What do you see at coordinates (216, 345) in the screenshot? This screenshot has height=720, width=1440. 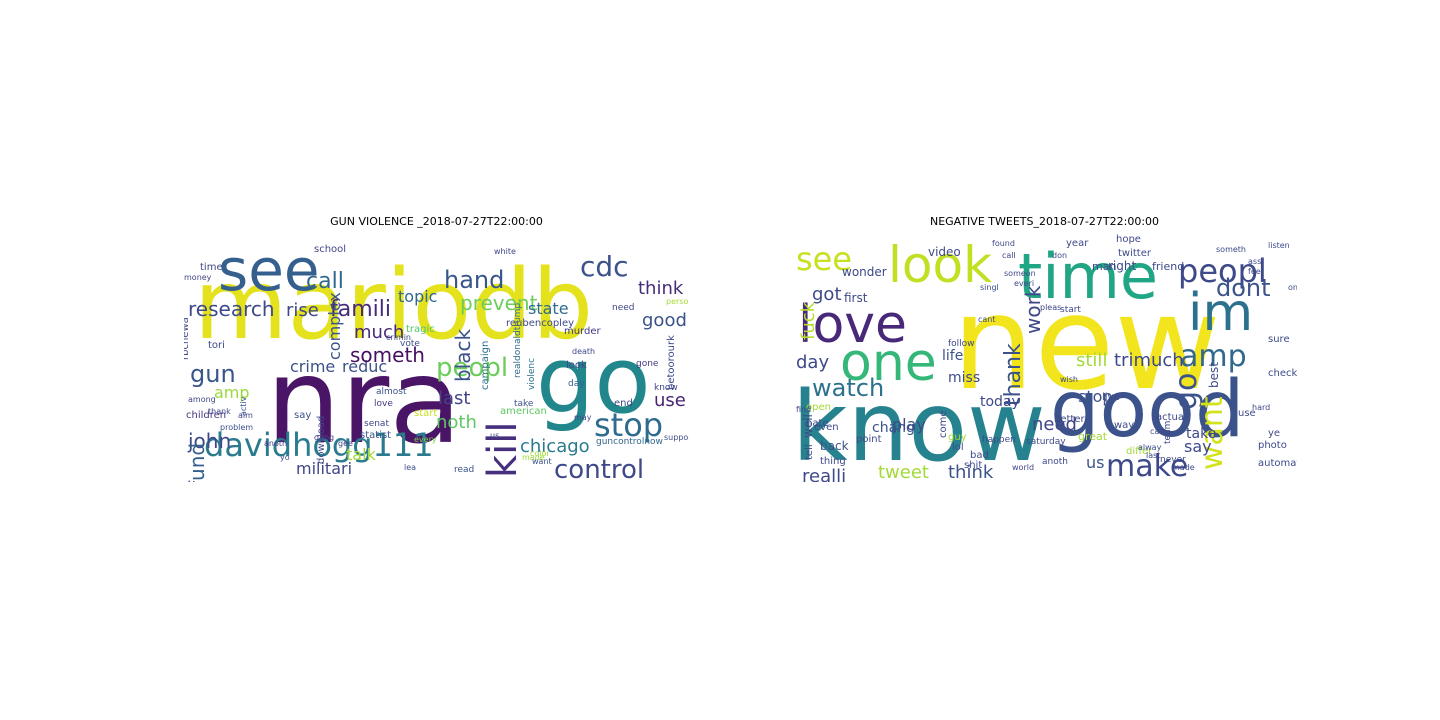 I see `word-tori: tori` at bounding box center [216, 345].